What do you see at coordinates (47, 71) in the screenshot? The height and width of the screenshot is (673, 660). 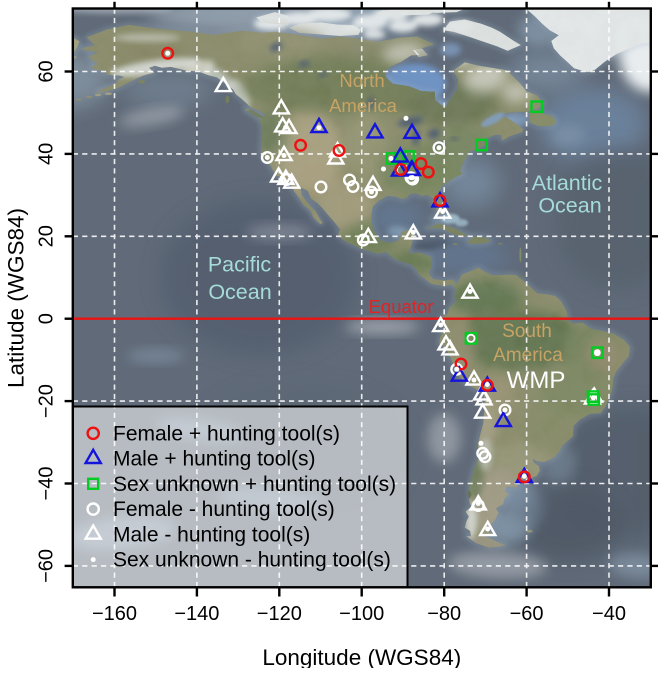 I see `svg-text: 60` at bounding box center [47, 71].